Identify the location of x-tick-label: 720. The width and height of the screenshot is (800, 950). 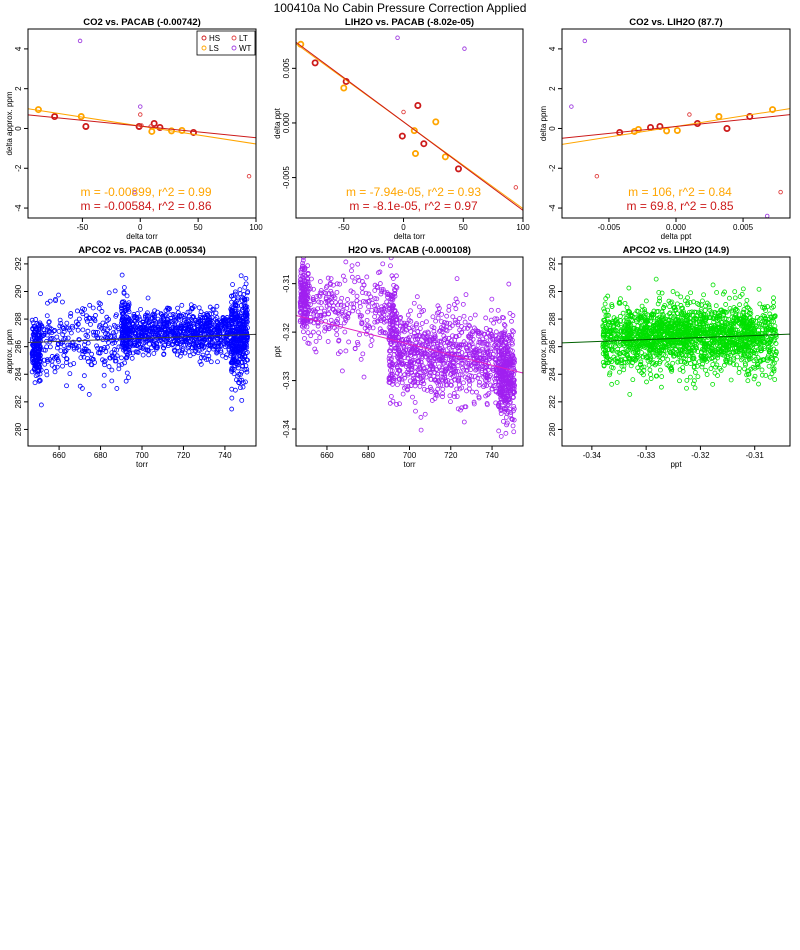
(184, 455).